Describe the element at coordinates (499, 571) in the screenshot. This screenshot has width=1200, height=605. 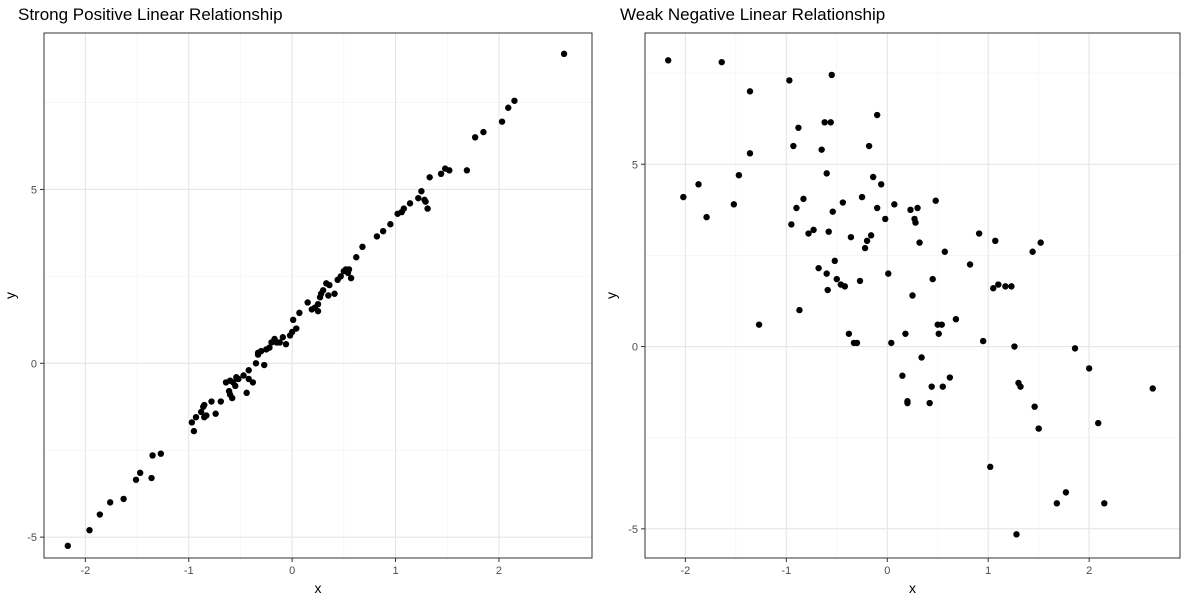
I see `x-tick-label: 2` at that location.